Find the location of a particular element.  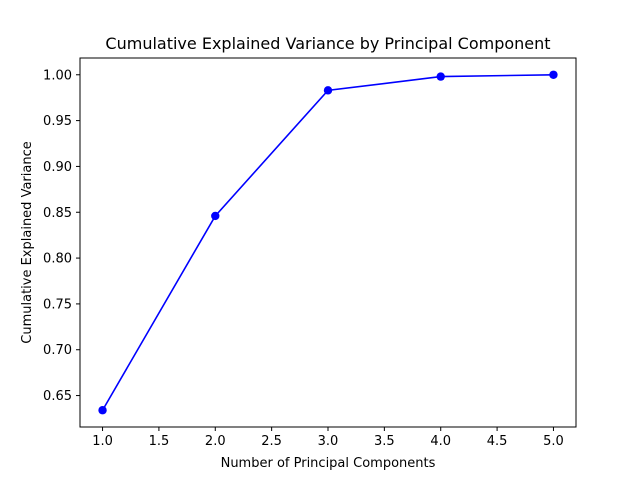

x-tick-label: 3.5 is located at coordinates (384, 441).